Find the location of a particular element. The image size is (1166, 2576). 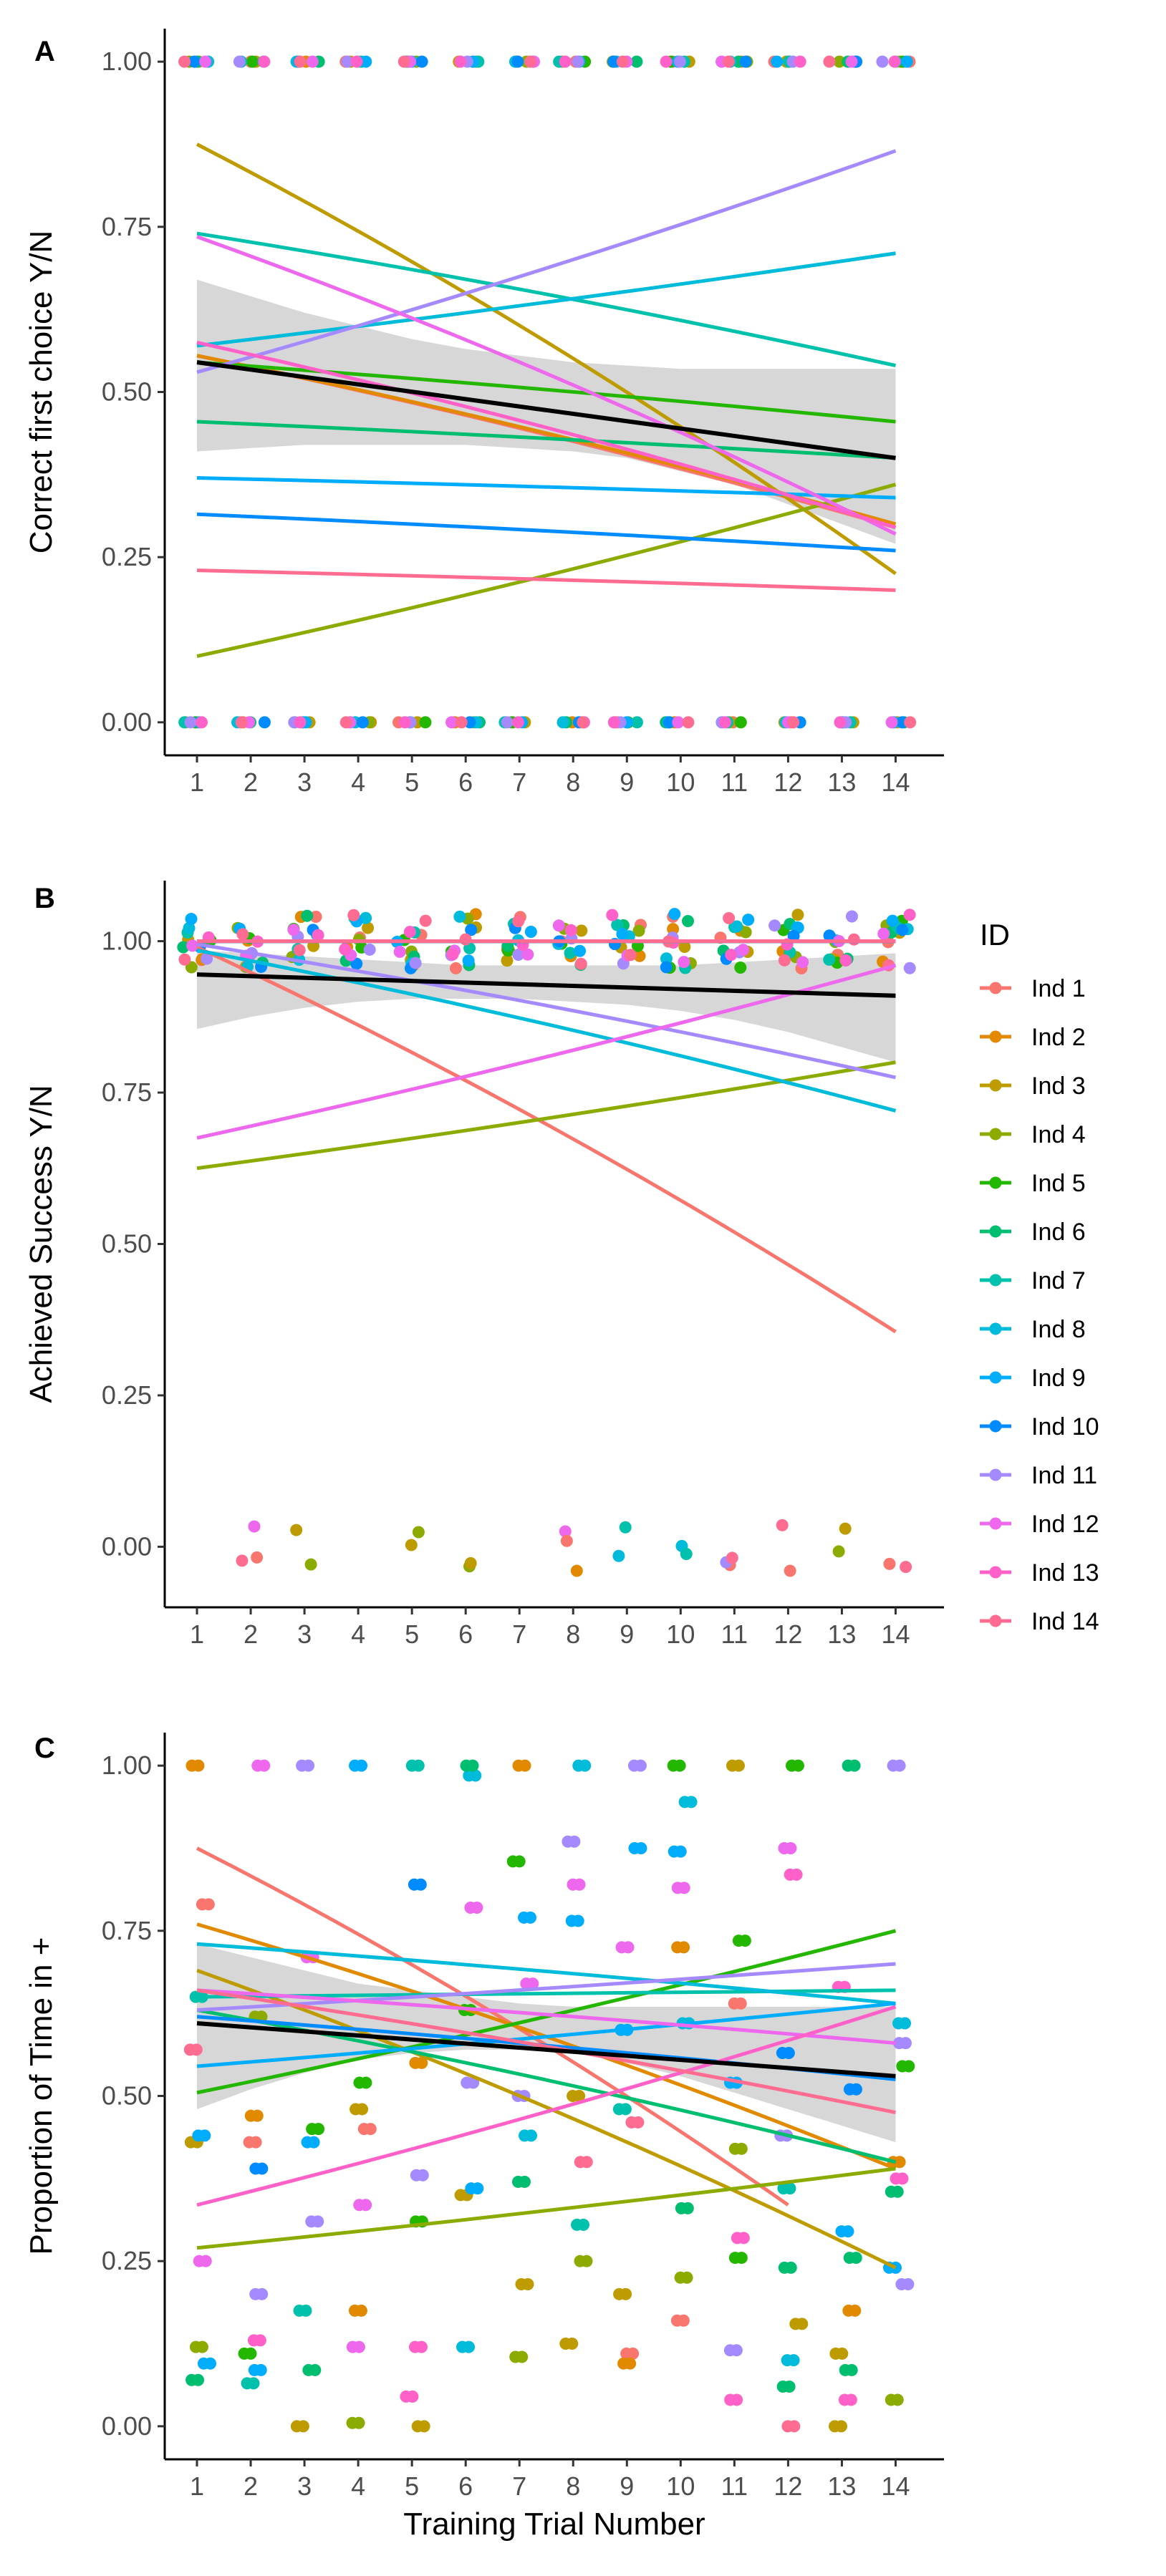

x-tick-label: 12 is located at coordinates (788, 2486).